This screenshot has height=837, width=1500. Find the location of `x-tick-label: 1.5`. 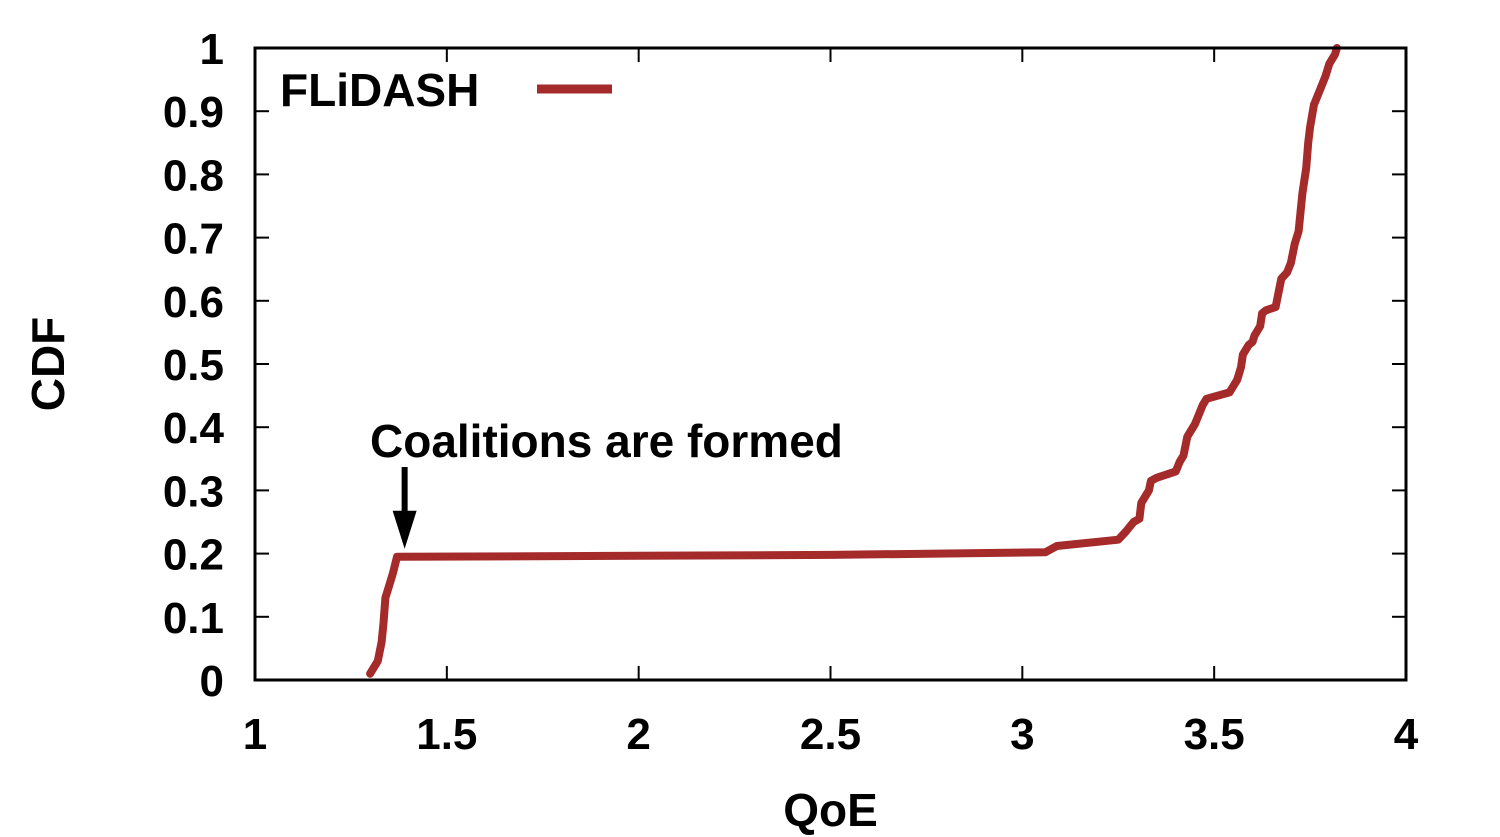

x-tick-label: 1.5 is located at coordinates (446, 734).